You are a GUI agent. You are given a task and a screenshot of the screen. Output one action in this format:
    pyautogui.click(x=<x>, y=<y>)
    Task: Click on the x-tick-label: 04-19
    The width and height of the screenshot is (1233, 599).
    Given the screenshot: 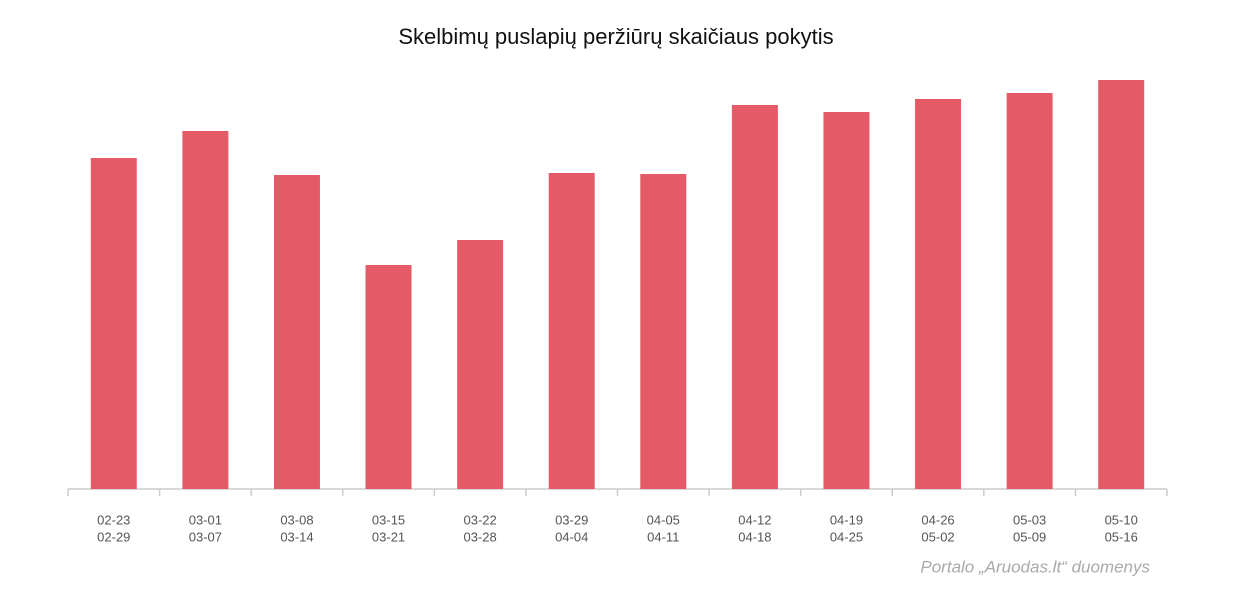 What is the action you would take?
    pyautogui.click(x=846, y=519)
    